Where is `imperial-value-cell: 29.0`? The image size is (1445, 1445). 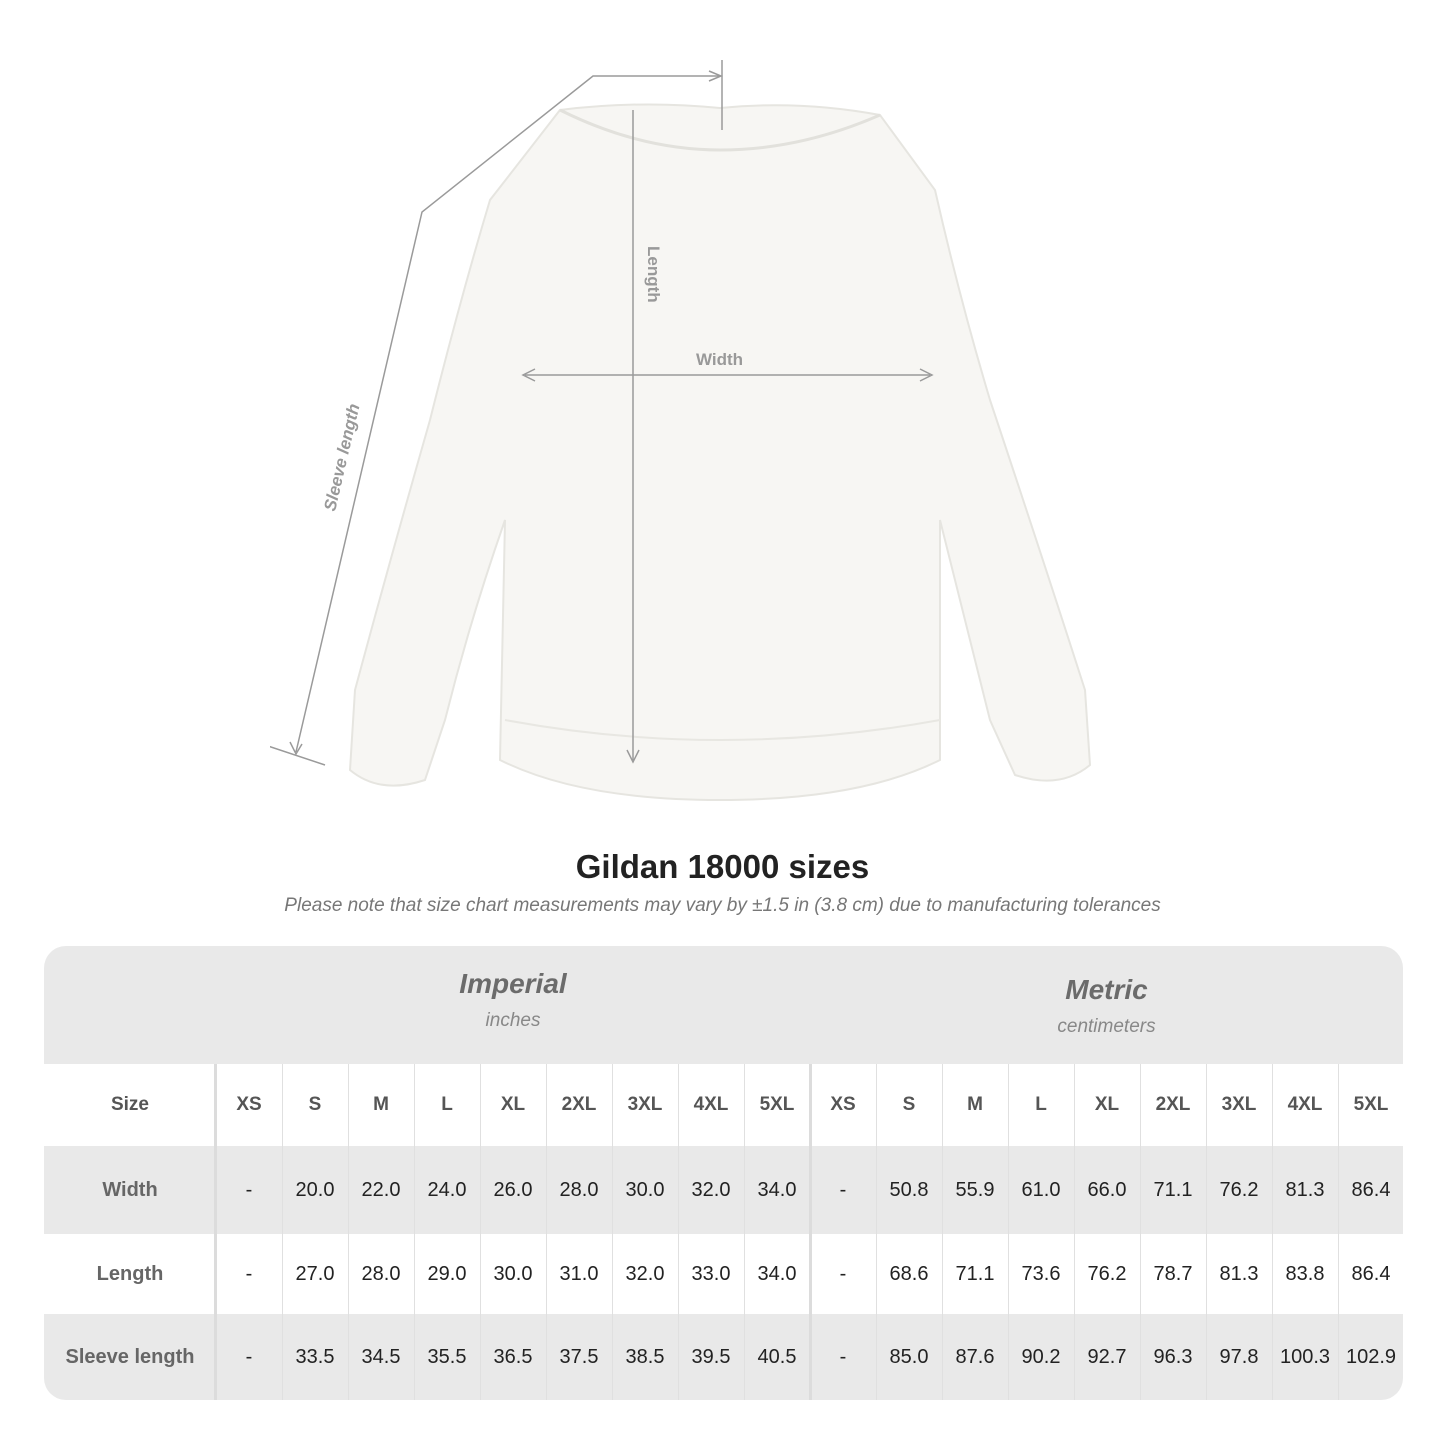 imperial-value-cell: 29.0 is located at coordinates (447, 1273).